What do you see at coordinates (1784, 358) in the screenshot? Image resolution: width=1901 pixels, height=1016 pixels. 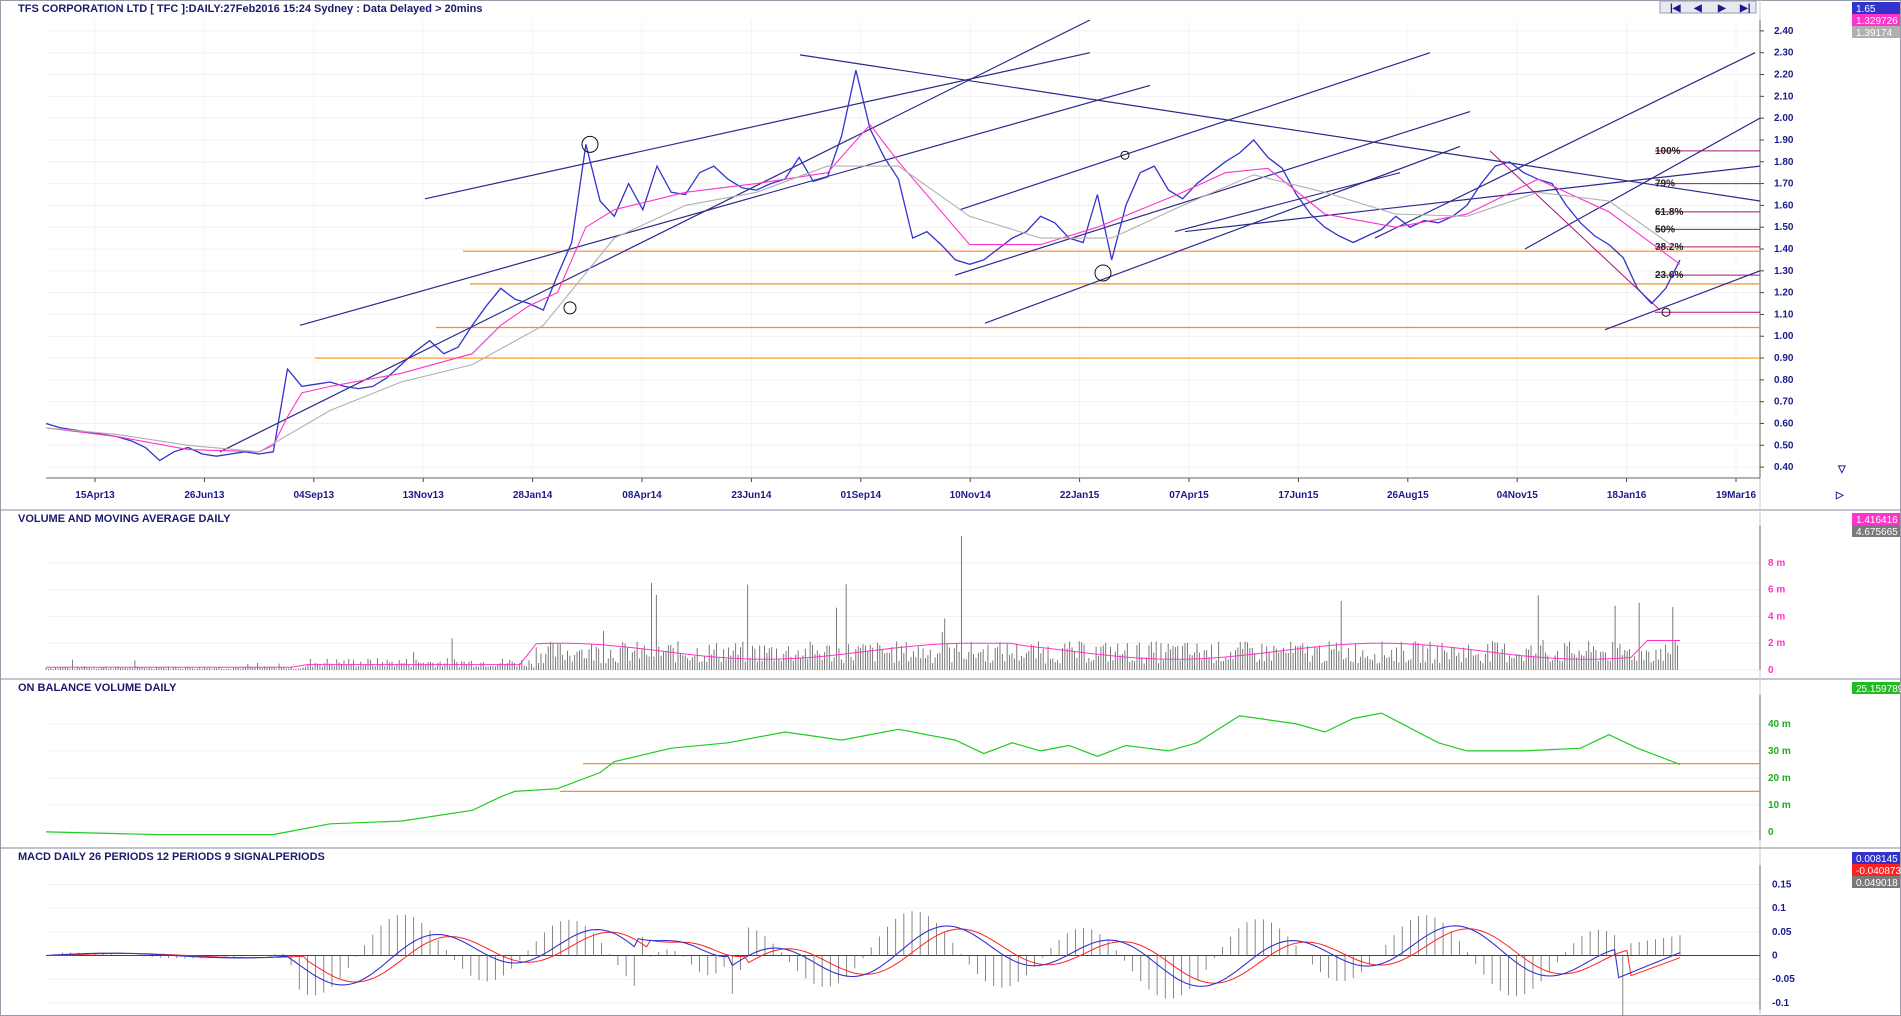 I see `price-y-tick: 0.90` at bounding box center [1784, 358].